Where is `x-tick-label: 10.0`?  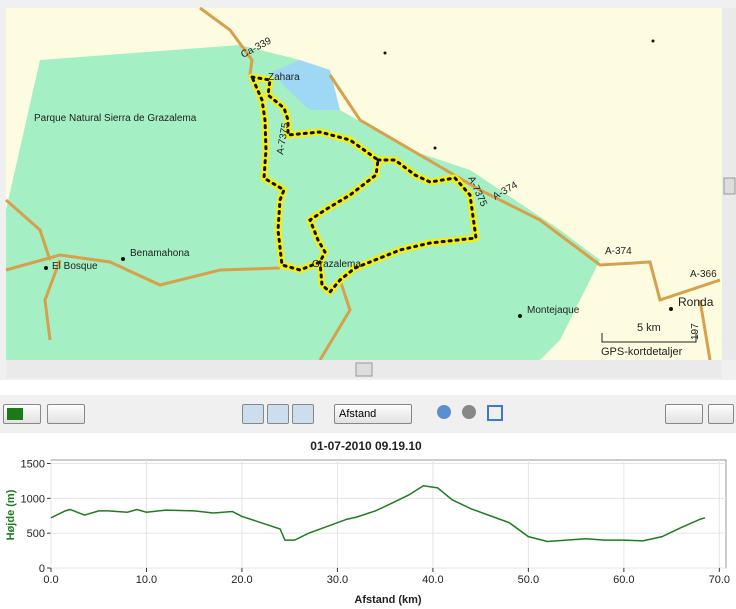 x-tick-label: 10.0 is located at coordinates (146, 580).